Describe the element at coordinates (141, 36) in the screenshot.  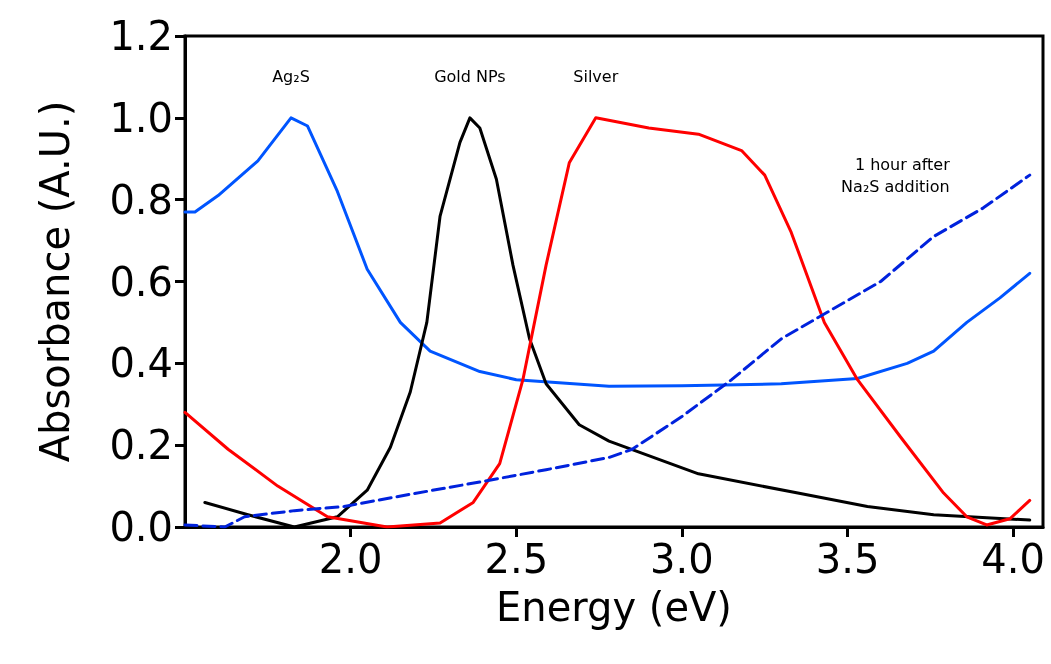
I see `y-tick-label: 1.2` at that location.